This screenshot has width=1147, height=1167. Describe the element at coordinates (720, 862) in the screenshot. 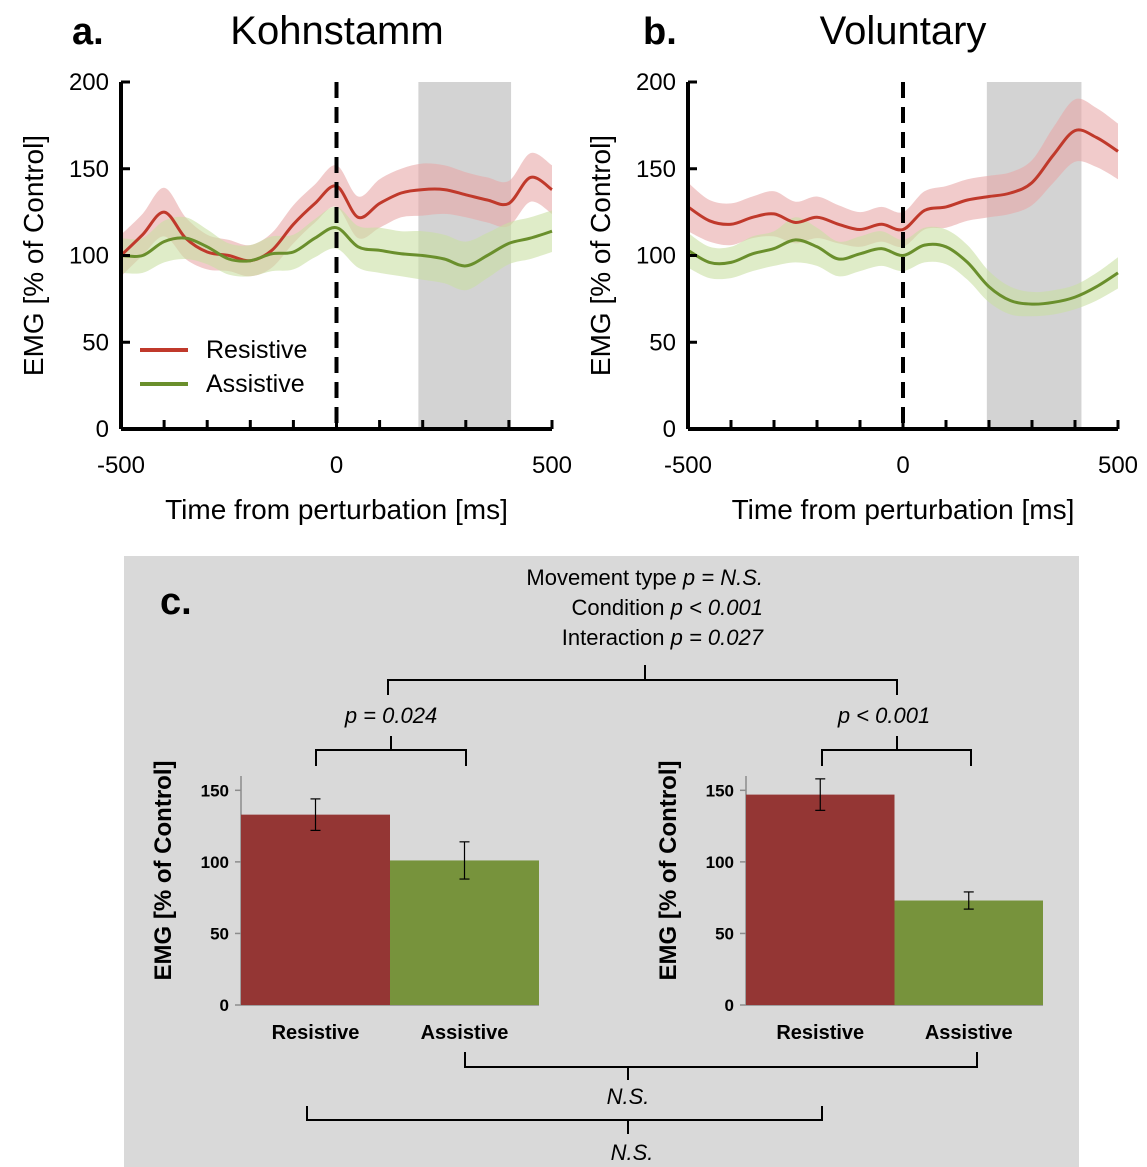

I see `bars-voluntary-y-tick-label: 100` at that location.